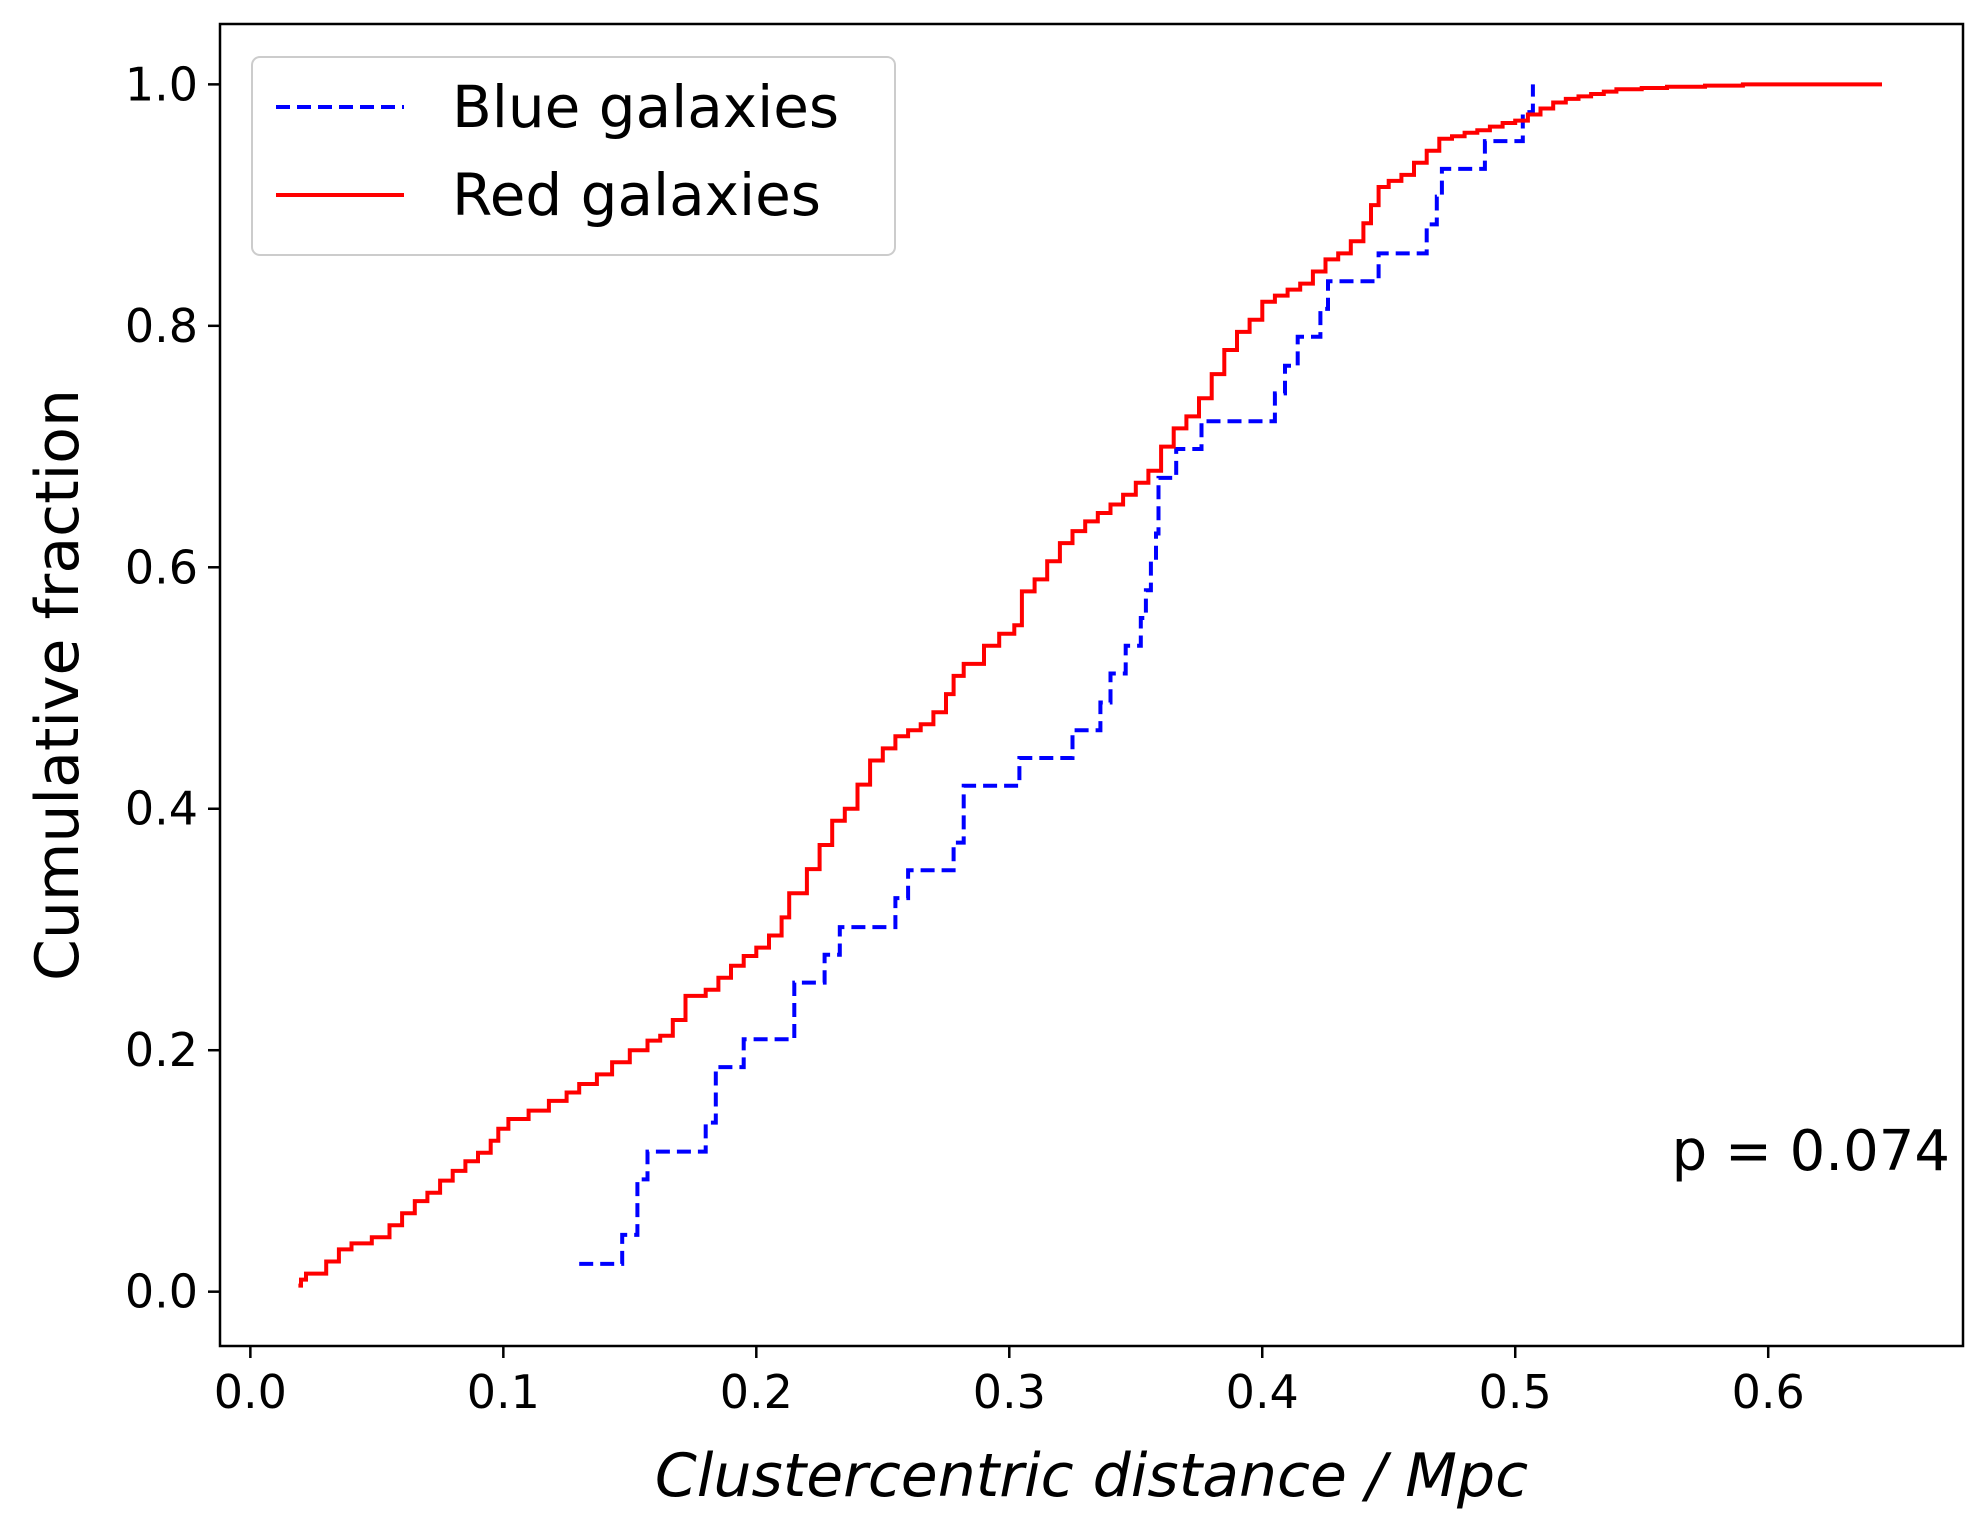 Image resolution: width=1987 pixels, height=1534 pixels. What do you see at coordinates (645, 107) in the screenshot?
I see `legend-blue-label: Blue galaxies` at bounding box center [645, 107].